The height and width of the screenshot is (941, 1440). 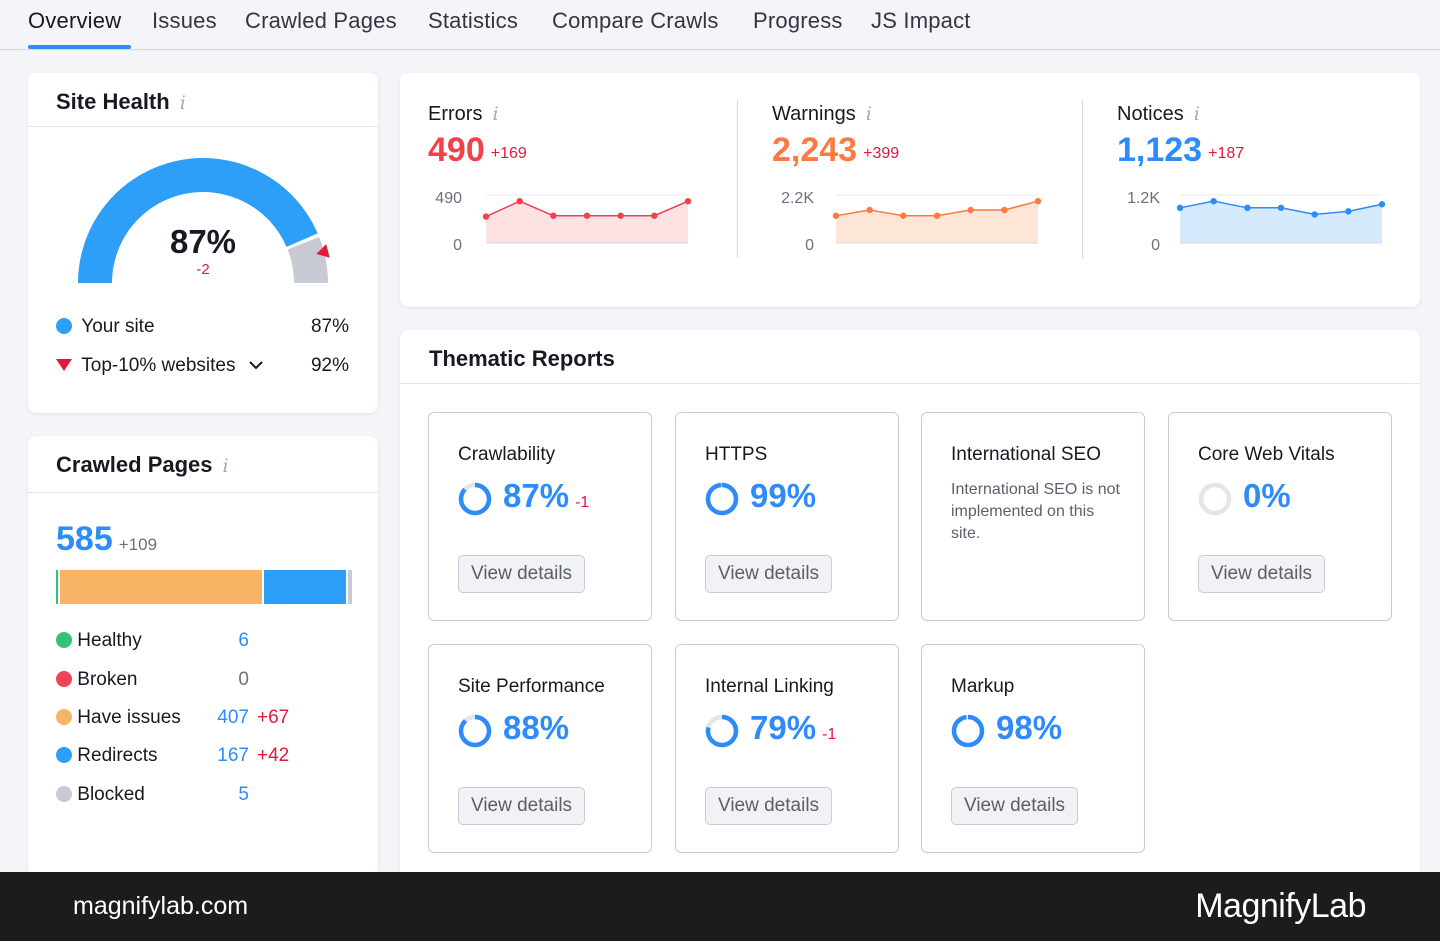 I want to click on footer-domain: magnifylab.com, so click(x=161, y=906).